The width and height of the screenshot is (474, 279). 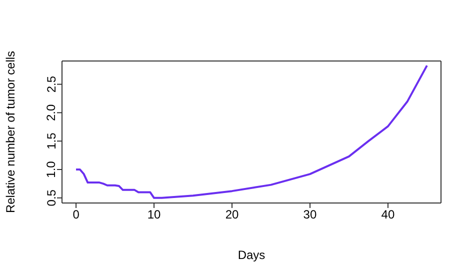 I want to click on x-tick-label: 20, so click(x=232, y=215).